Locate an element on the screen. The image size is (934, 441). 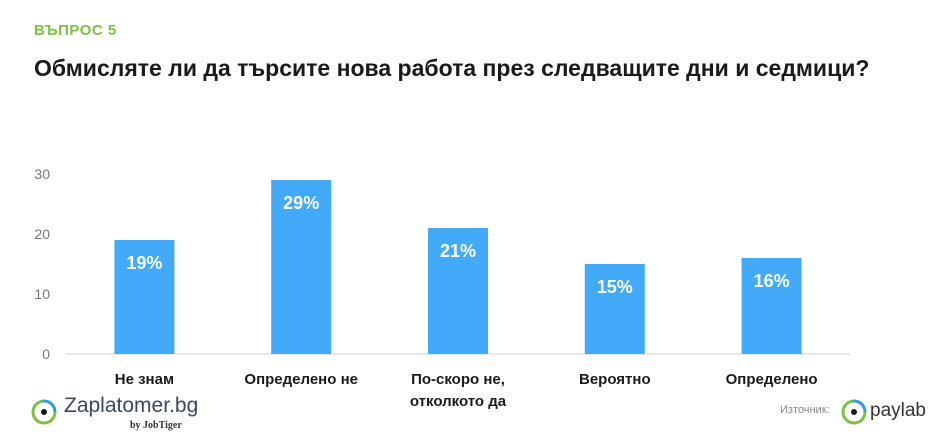
x-tick-label: Вероятно is located at coordinates (615, 379).